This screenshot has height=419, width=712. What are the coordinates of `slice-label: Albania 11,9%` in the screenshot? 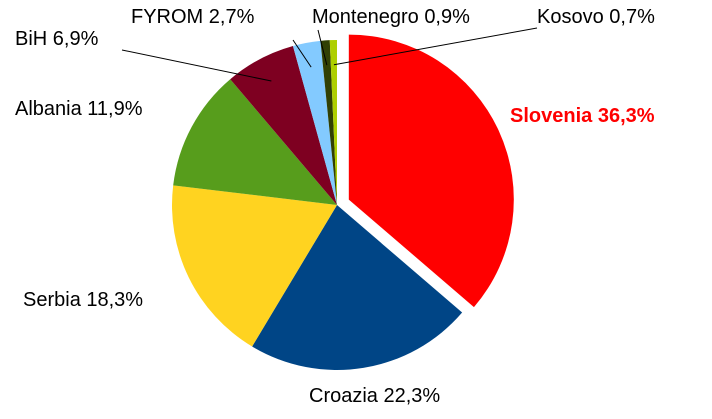 It's located at (79, 109).